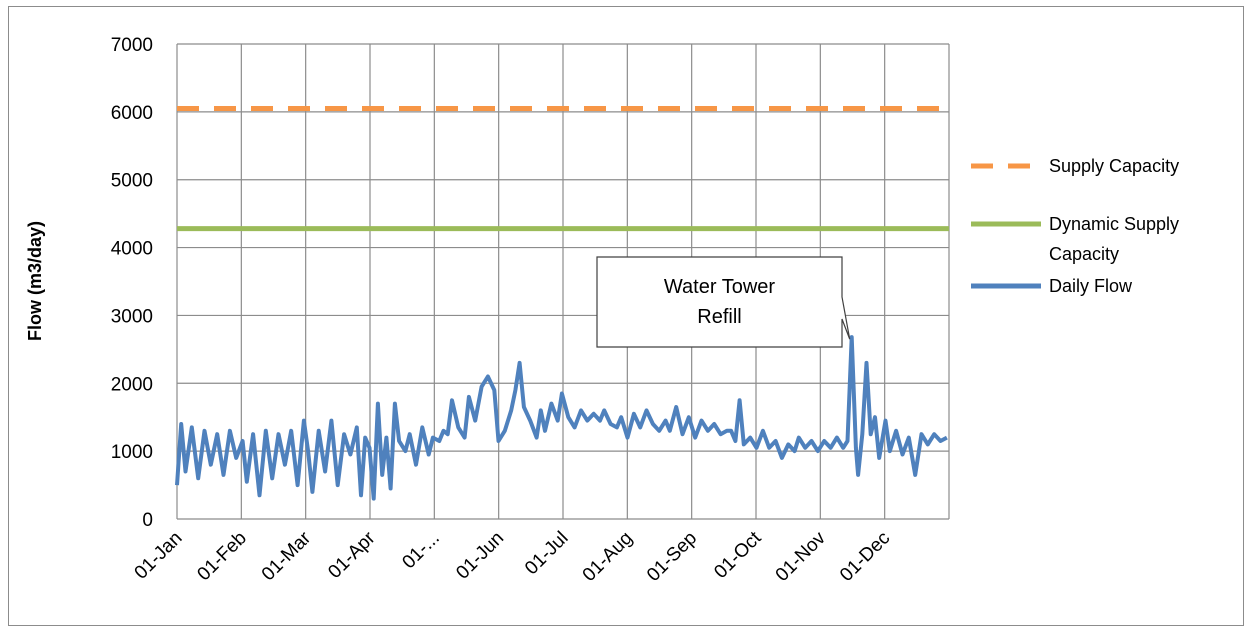 The width and height of the screenshot is (1252, 634). What do you see at coordinates (132, 384) in the screenshot?
I see `y-tick-label: 2000` at bounding box center [132, 384].